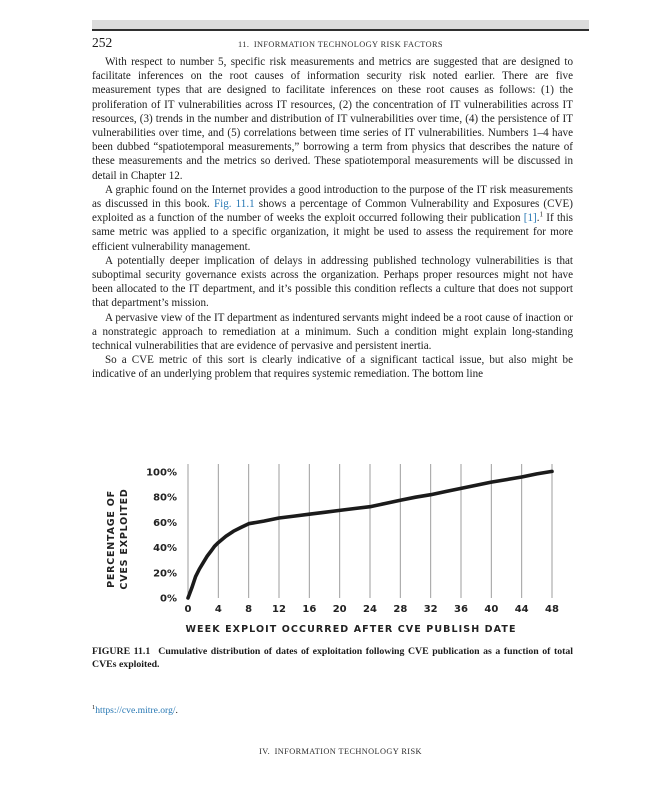 The width and height of the screenshot is (647, 800). I want to click on y-tick-label-0: 0%, so click(168, 599).